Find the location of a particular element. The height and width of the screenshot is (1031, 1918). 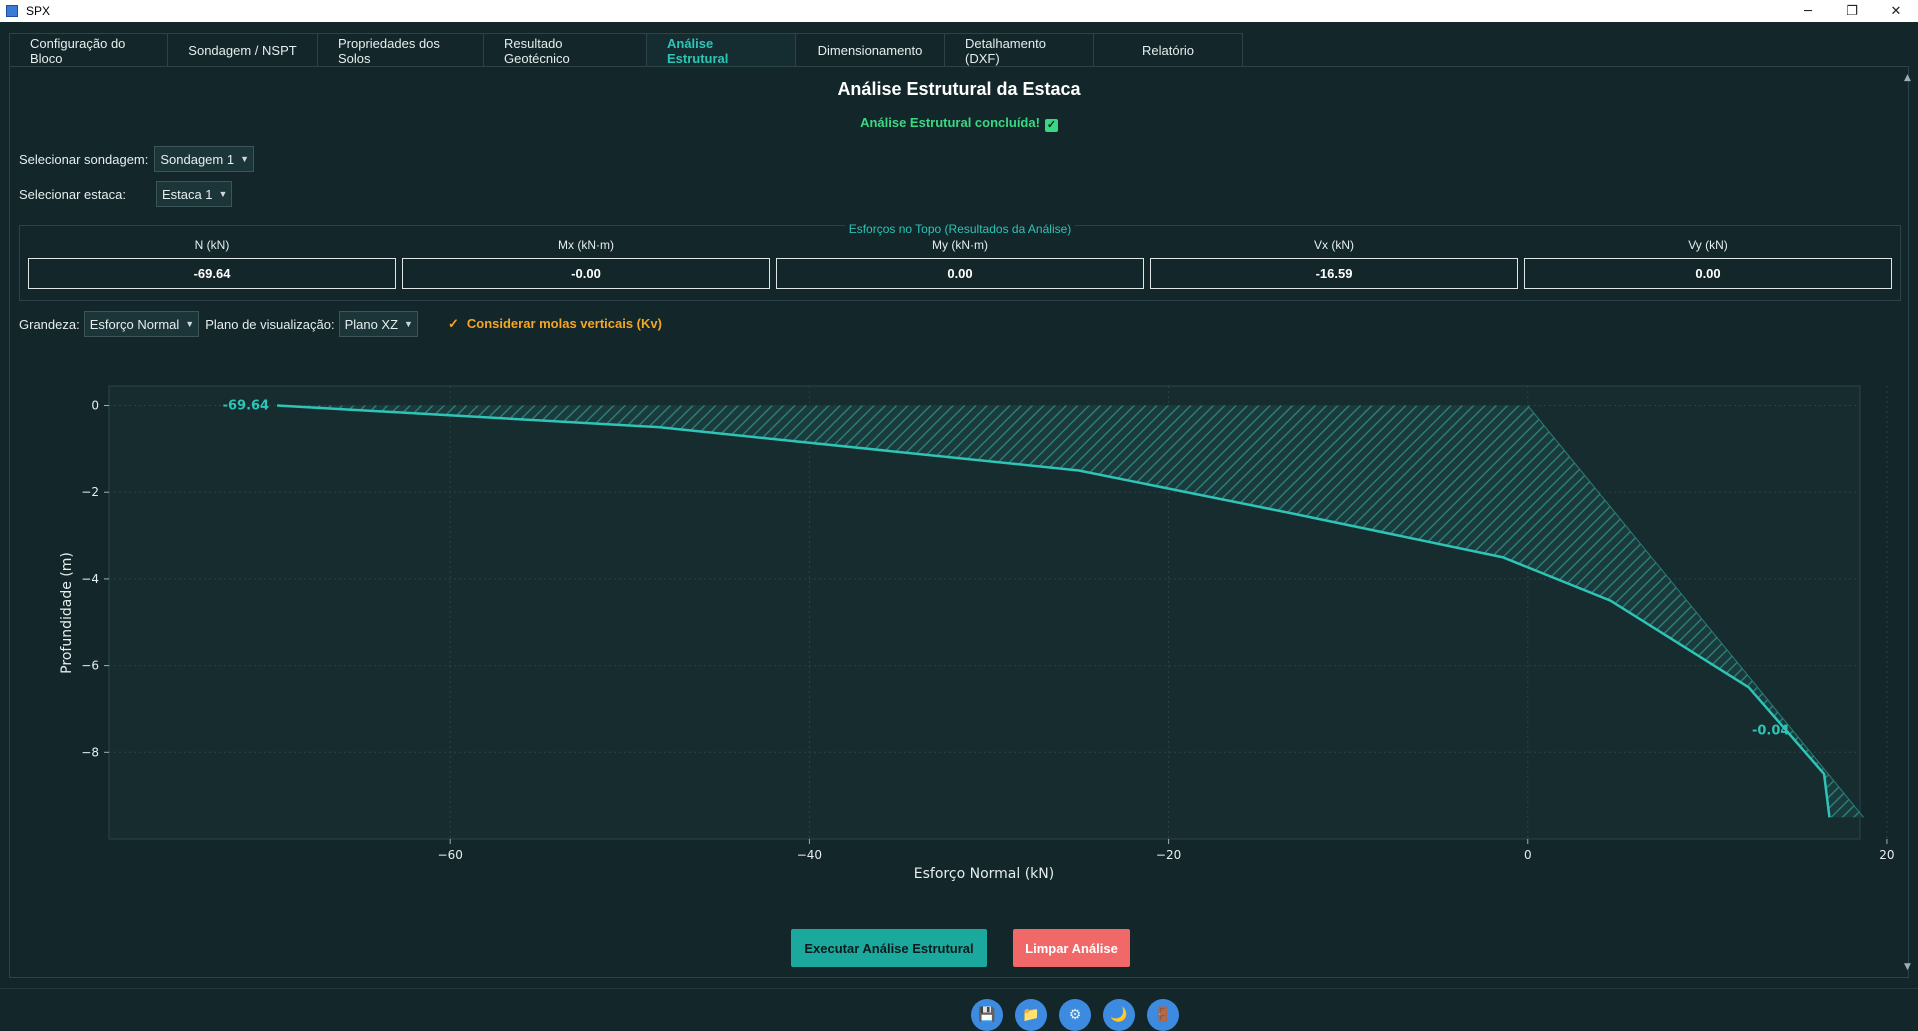

sondagem-selector-row: Selecionar sondagem: Sondagem 1 ▼ is located at coordinates (137, 159).